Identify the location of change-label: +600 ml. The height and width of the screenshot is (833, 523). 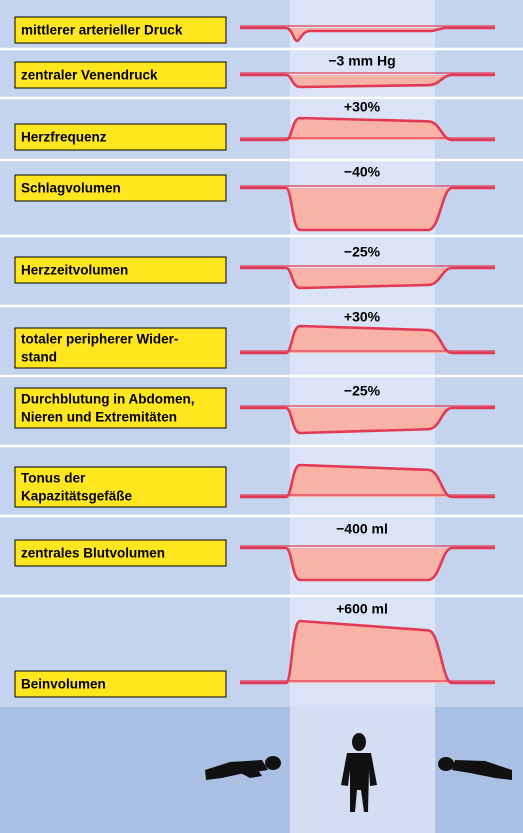
(362, 609).